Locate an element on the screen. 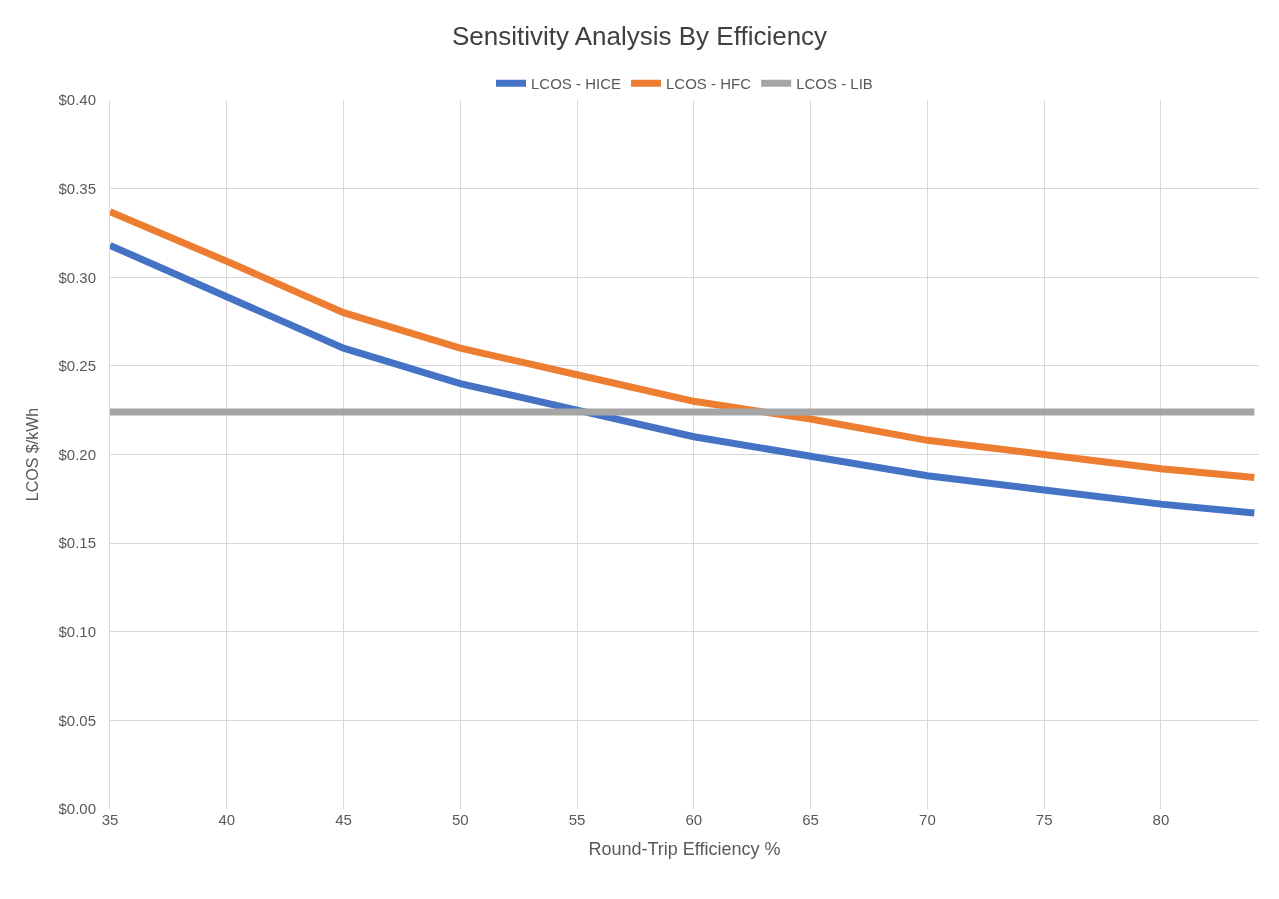  y-tick-label: $0.15 is located at coordinates (77, 543).